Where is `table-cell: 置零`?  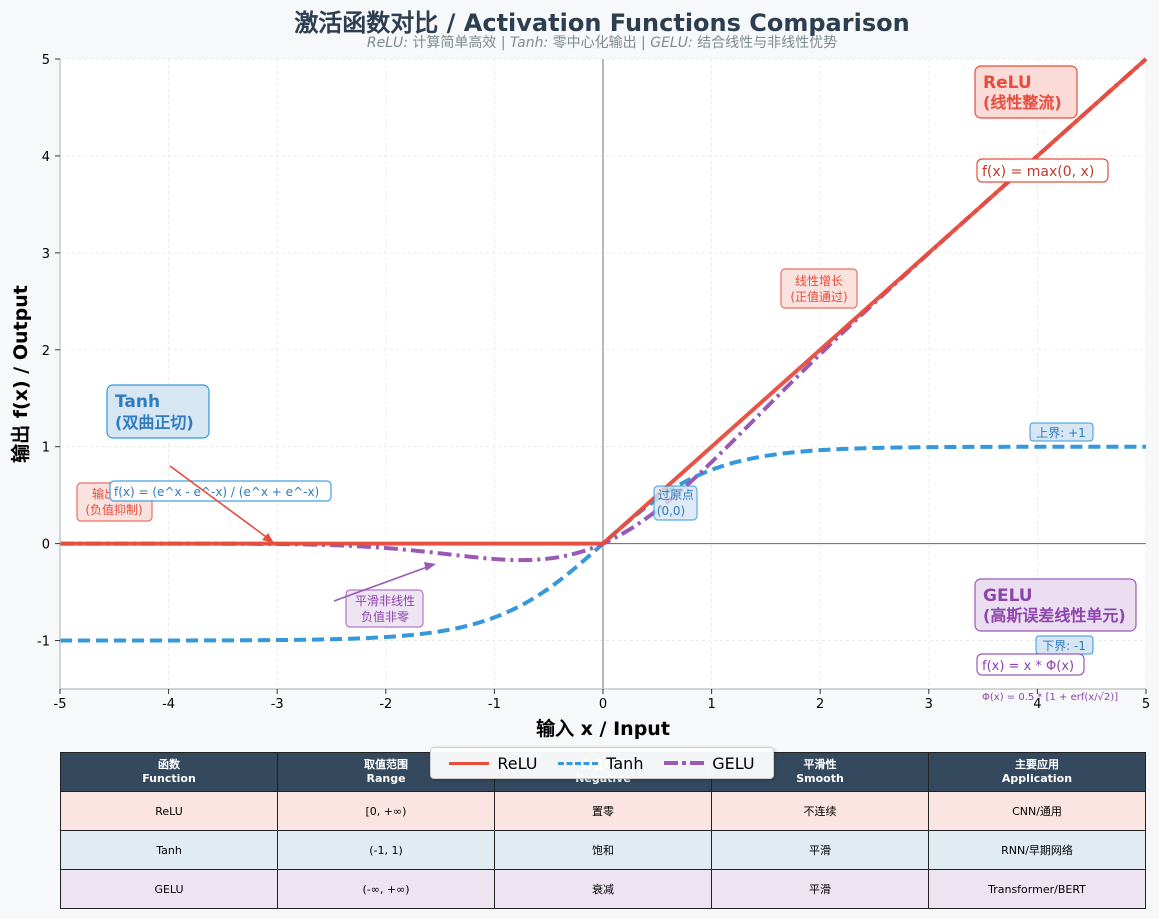 table-cell: 置零 is located at coordinates (603, 811).